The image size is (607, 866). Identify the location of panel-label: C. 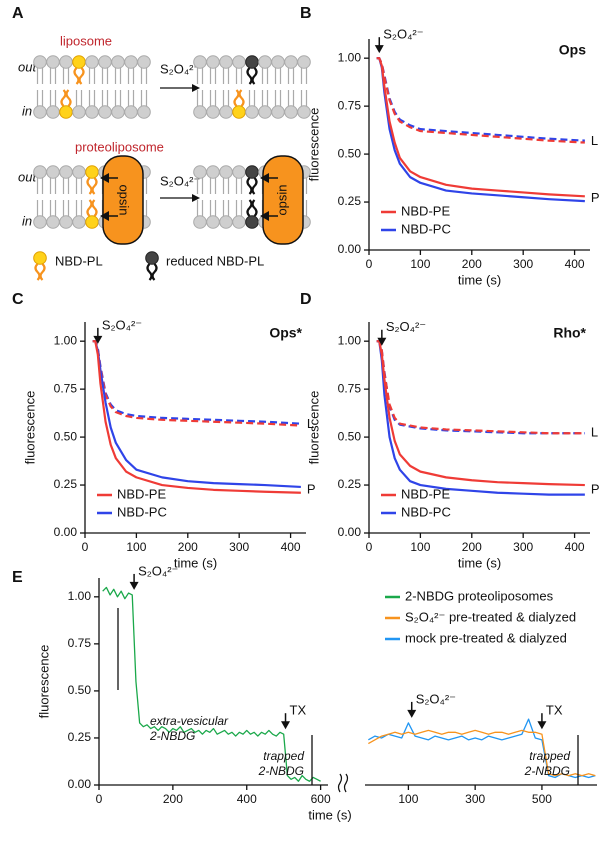
(18, 299).